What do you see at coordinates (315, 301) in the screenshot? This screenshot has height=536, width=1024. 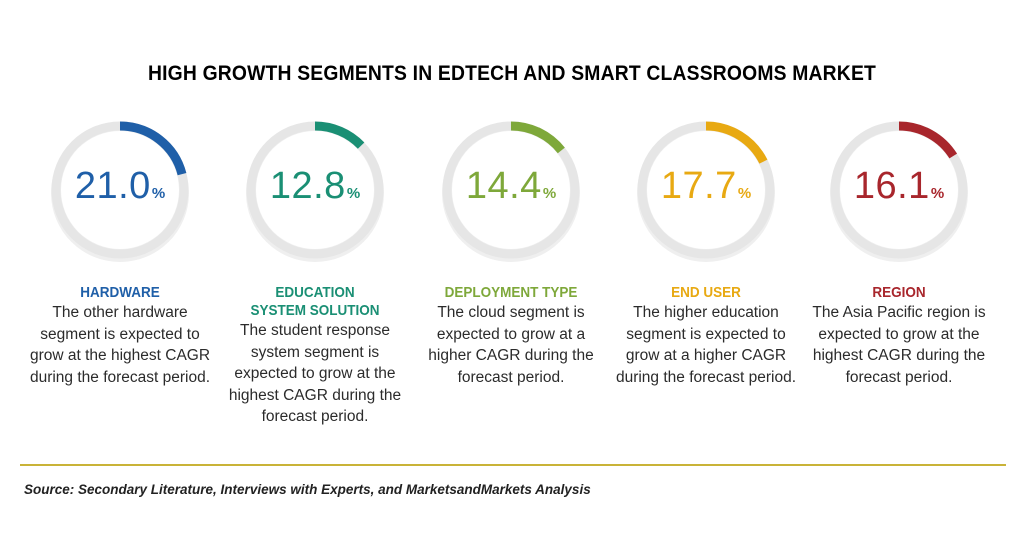 I see `segment-name: EDUCATION SYSTEM SOLUTION` at bounding box center [315, 301].